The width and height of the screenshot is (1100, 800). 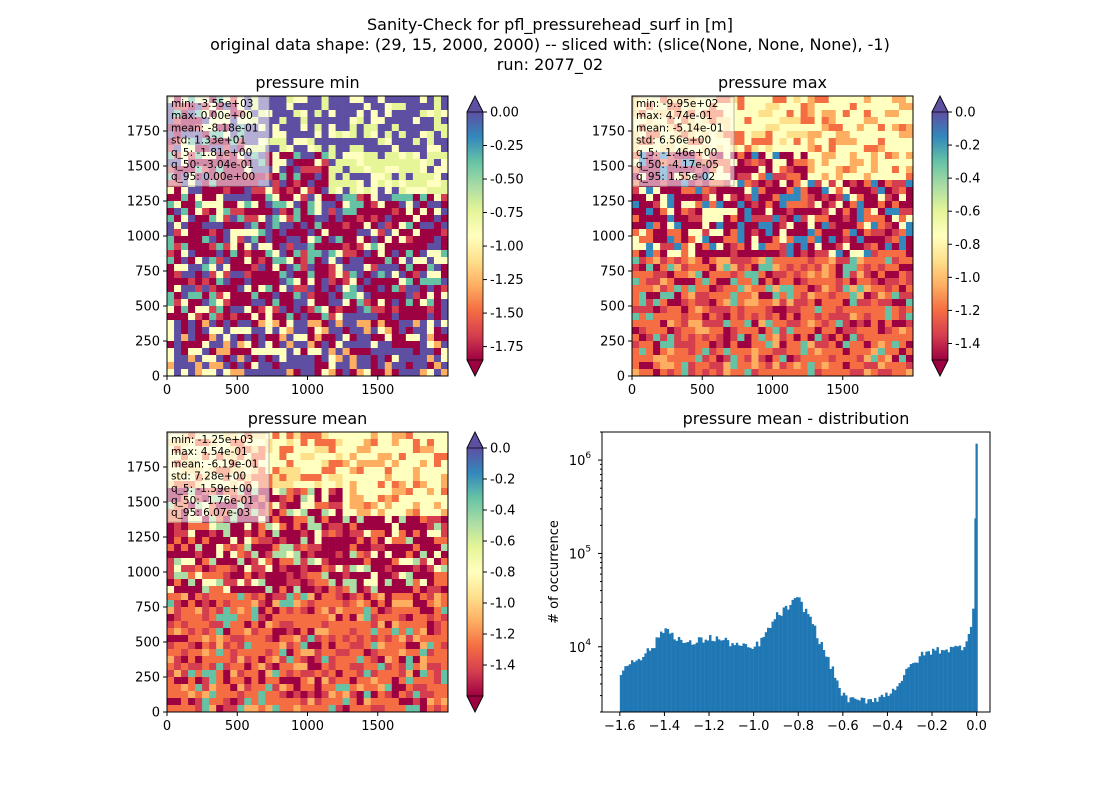 What do you see at coordinates (608, 167) in the screenshot?
I see `y-tick-label: 1500` at bounding box center [608, 167].